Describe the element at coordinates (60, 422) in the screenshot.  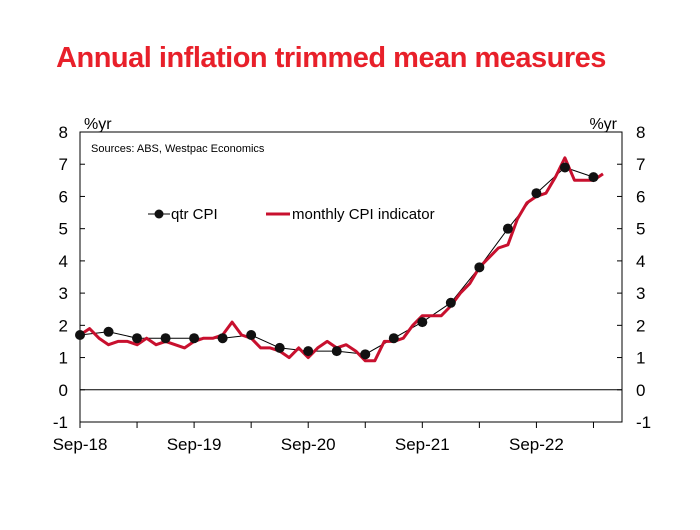
I see `y-tick-label-left: -1` at that location.